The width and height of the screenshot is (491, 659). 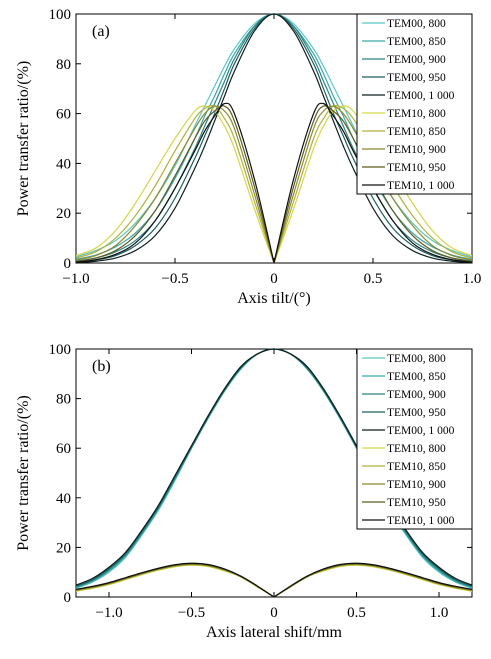 I want to click on x-axis-label: Axis tilt/(°), so click(x=274, y=298).